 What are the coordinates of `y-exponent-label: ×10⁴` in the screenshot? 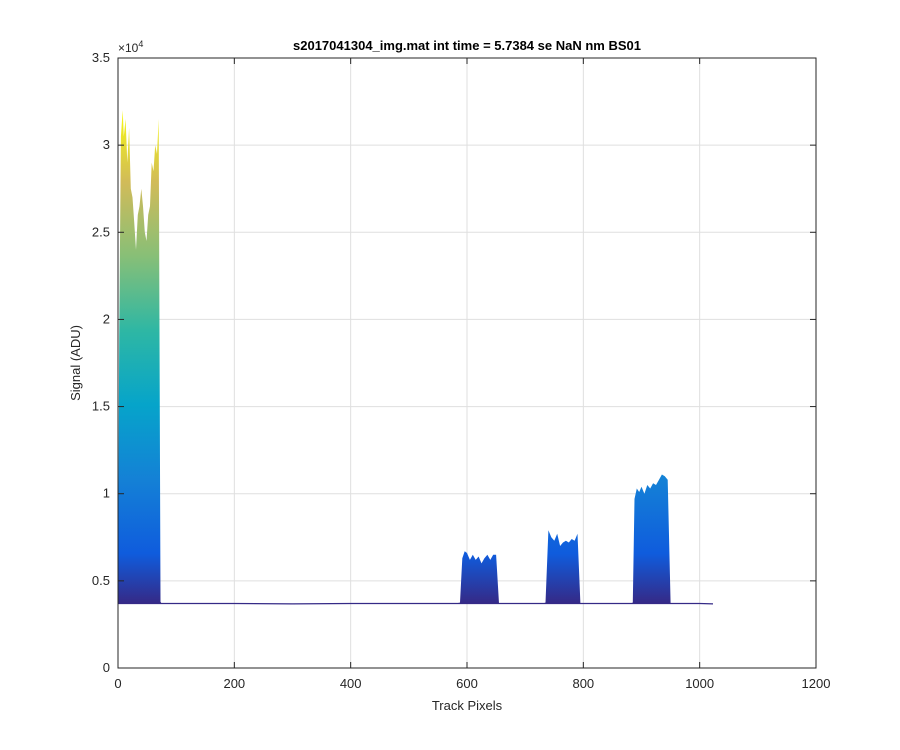 It's located at (130, 47).